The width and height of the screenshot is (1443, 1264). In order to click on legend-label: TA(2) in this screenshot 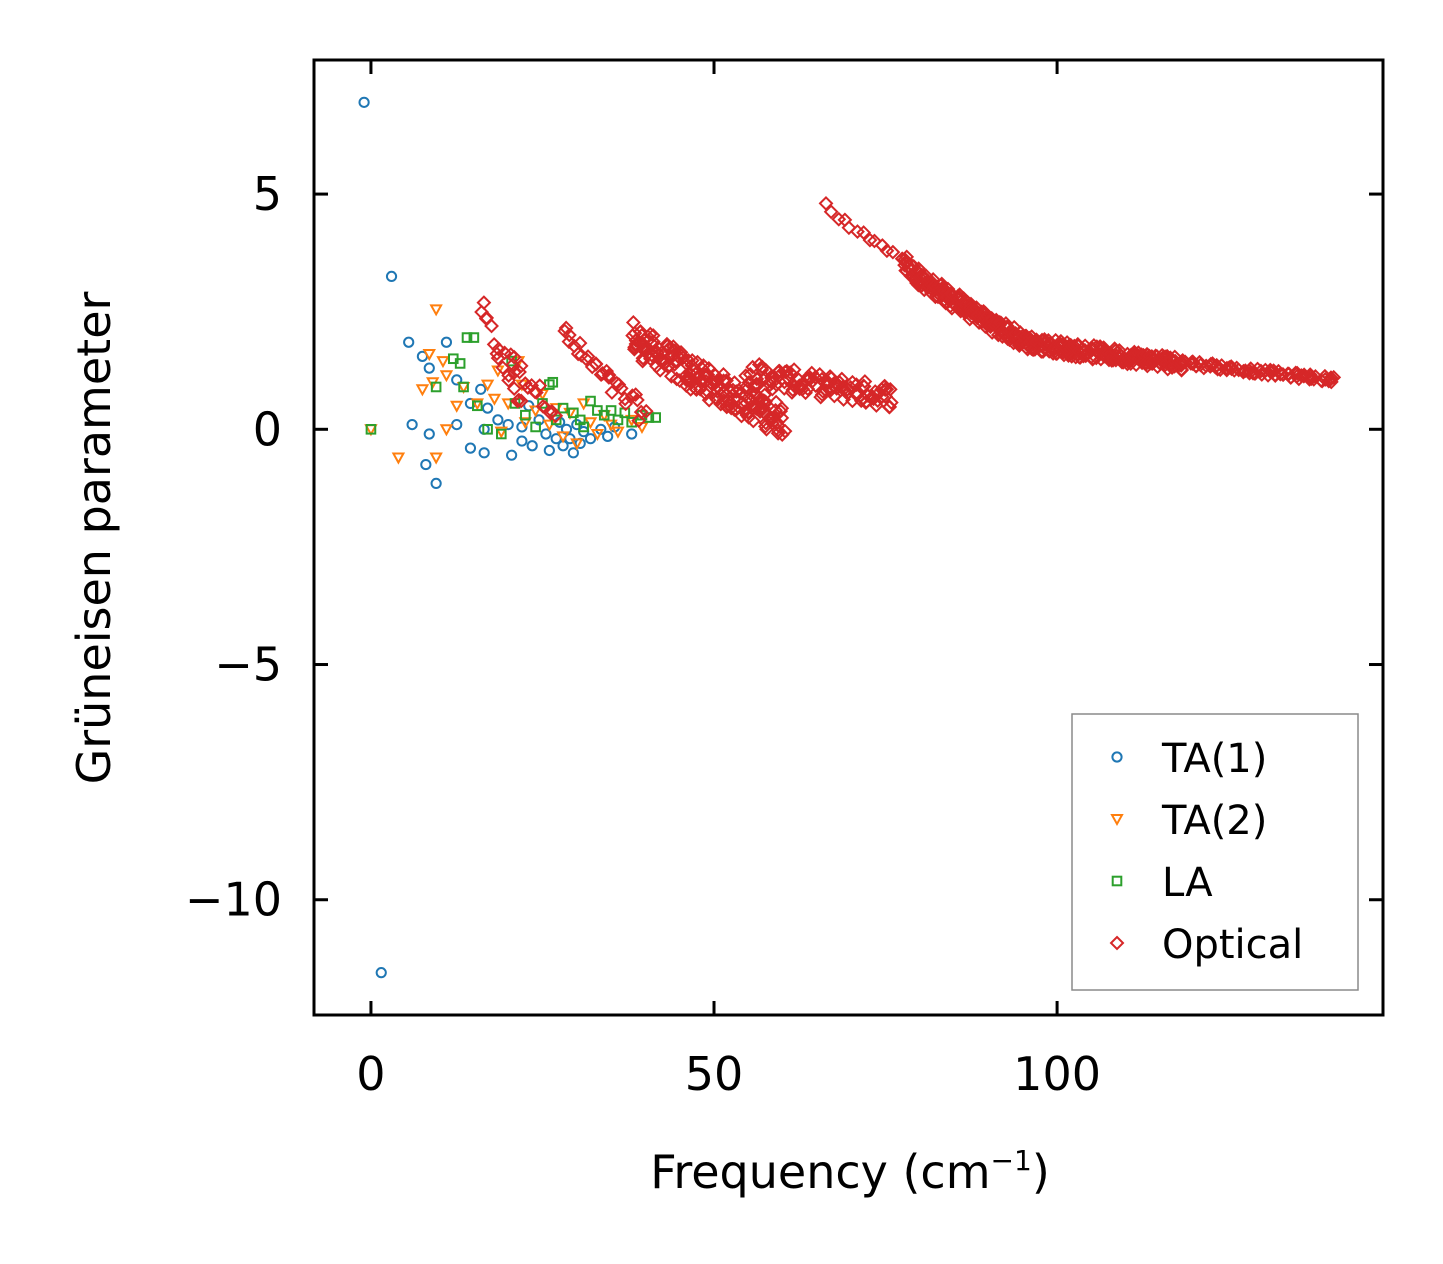, I will do `click(1214, 821)`.